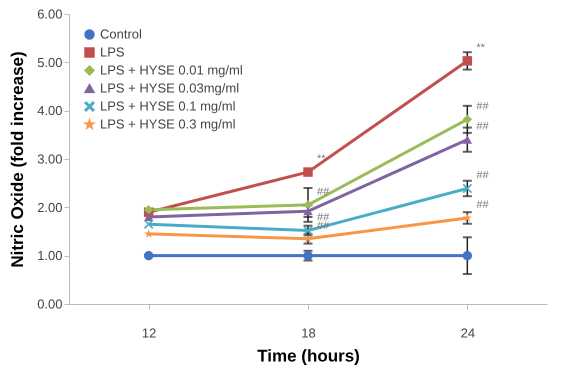  What do you see at coordinates (49, 14) in the screenshot?
I see `y-tick-label: 6.00` at bounding box center [49, 14].